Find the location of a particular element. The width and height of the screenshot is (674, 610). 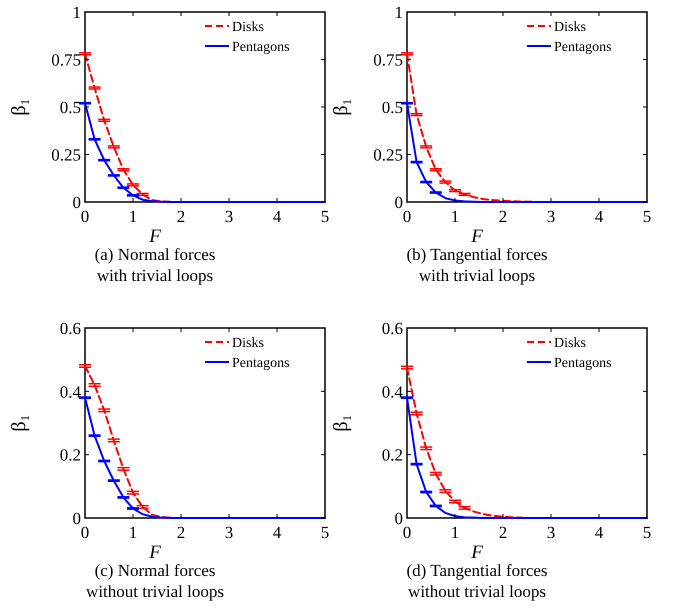

text: (c) Normal forces without trivial loops is located at coordinates (155, 581).